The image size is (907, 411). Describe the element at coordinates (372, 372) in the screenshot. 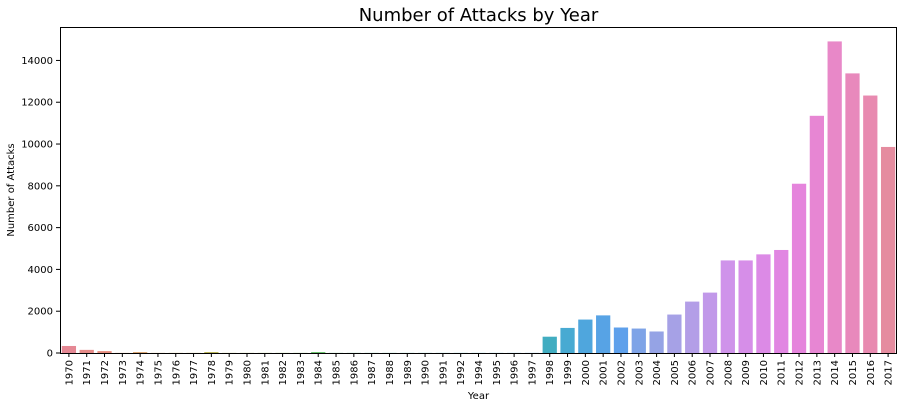

I see `x-tick-label: 1987` at that location.